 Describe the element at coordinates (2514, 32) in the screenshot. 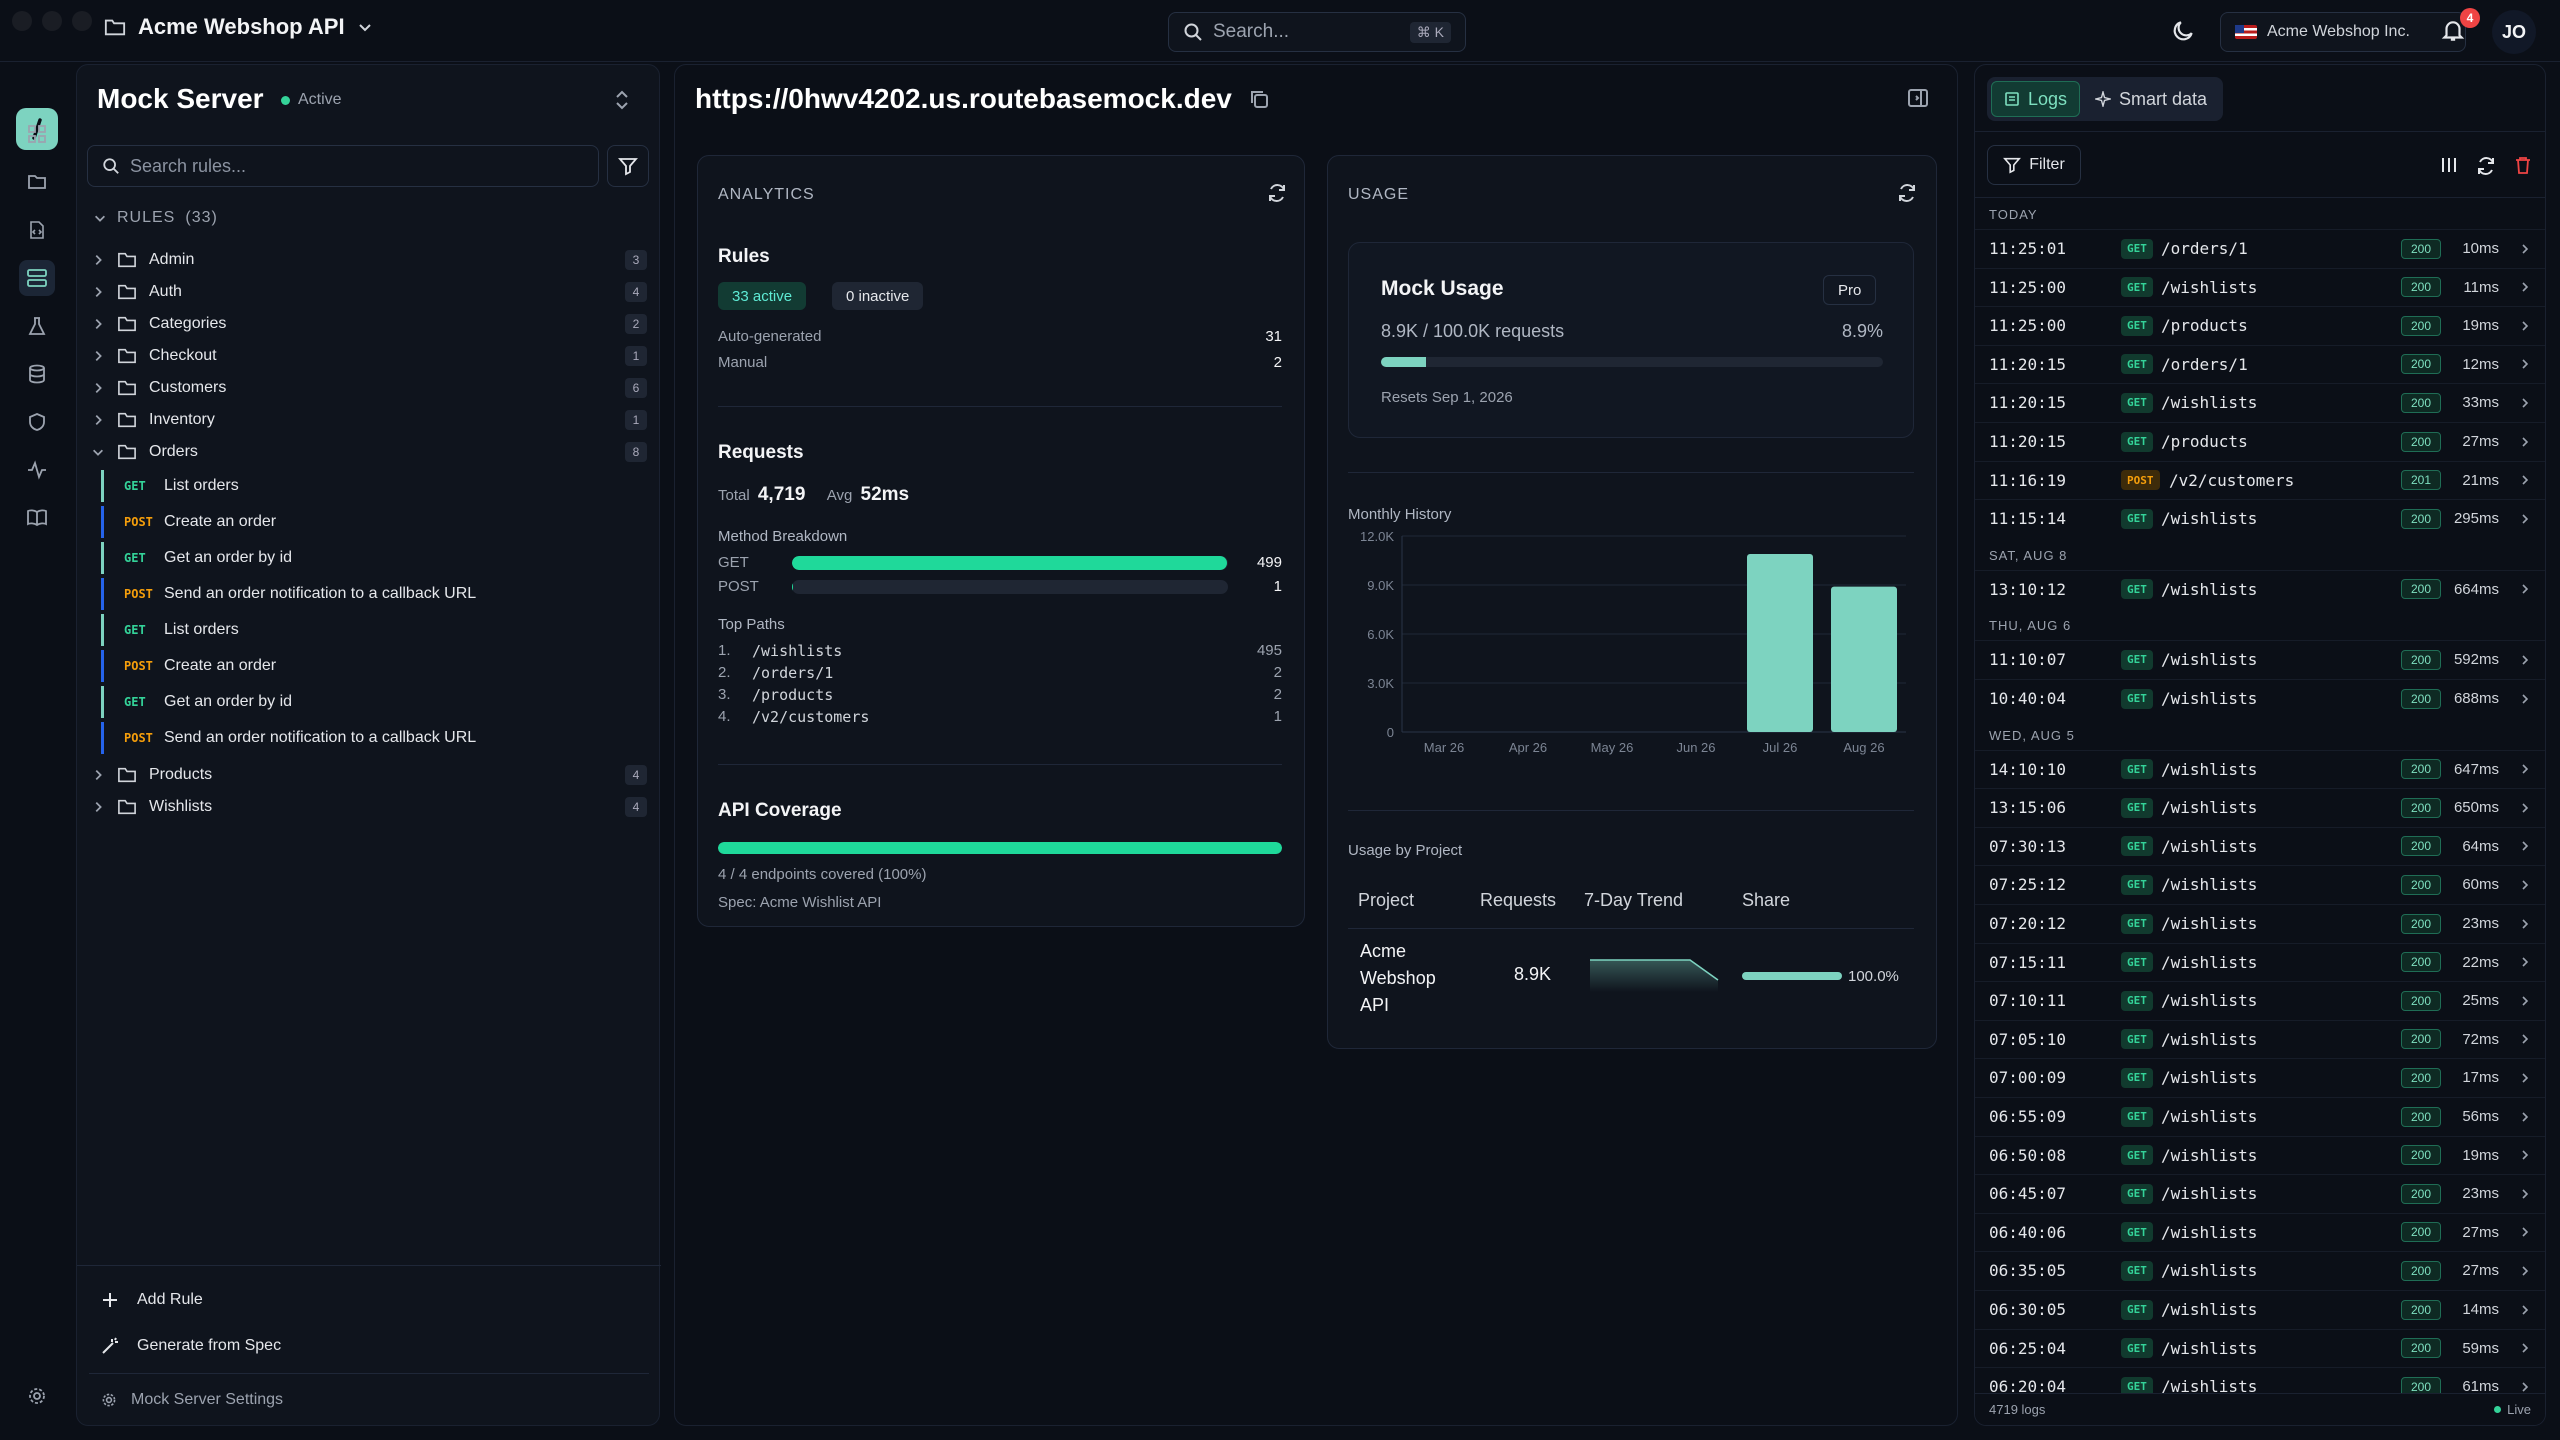

I see `avatar: JO` at that location.